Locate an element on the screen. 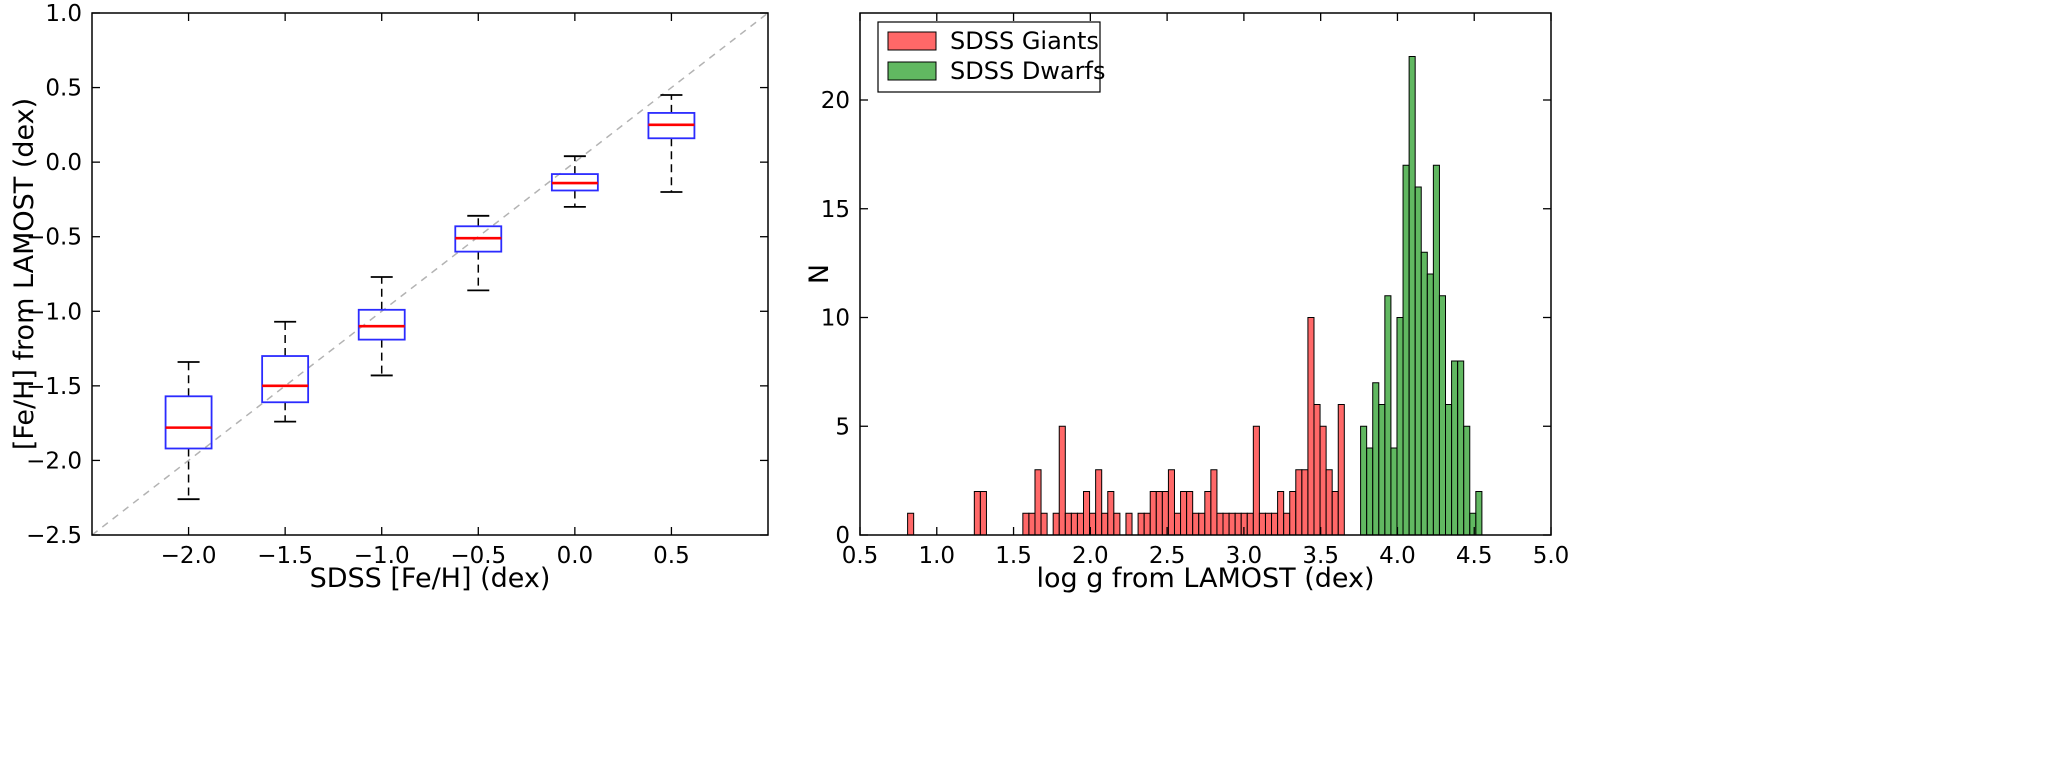  box--2 is located at coordinates (188, 431).